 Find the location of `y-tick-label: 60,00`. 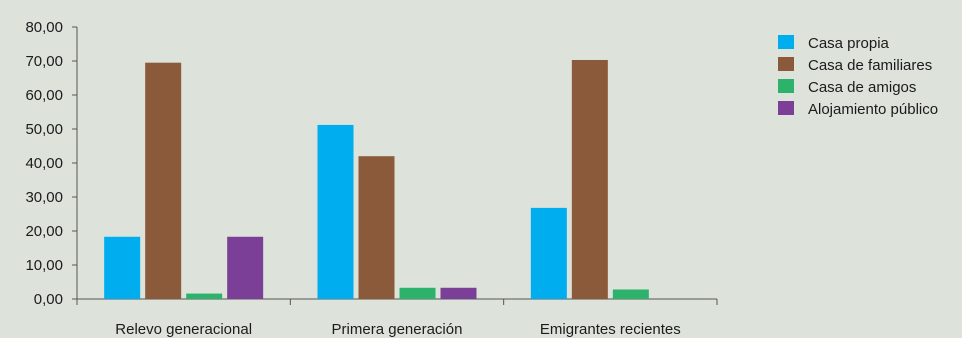

y-tick-label: 60,00 is located at coordinates (44, 95).